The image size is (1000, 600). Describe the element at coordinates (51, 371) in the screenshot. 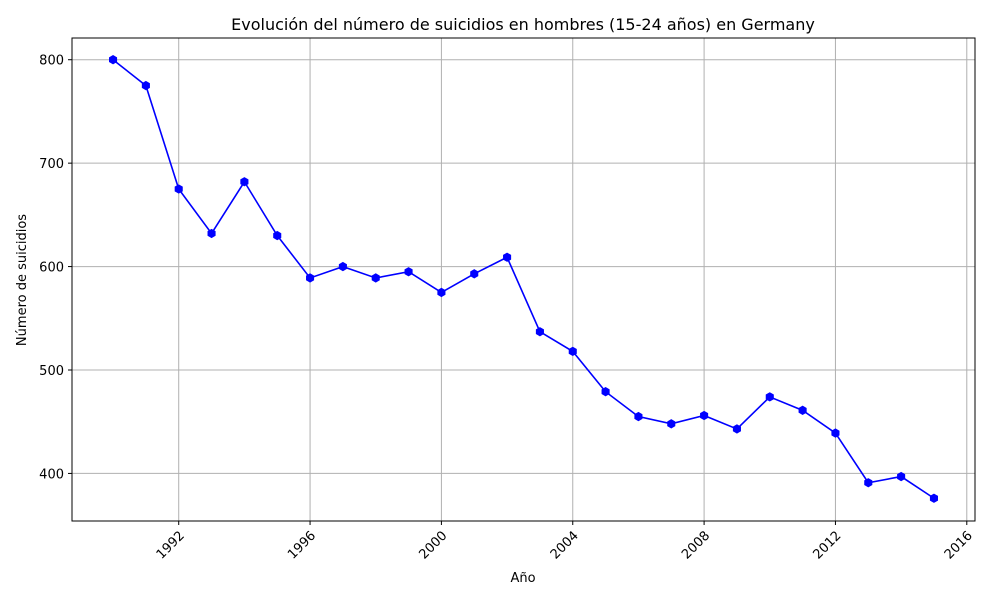

I see `y-tick-label: 500` at that location.